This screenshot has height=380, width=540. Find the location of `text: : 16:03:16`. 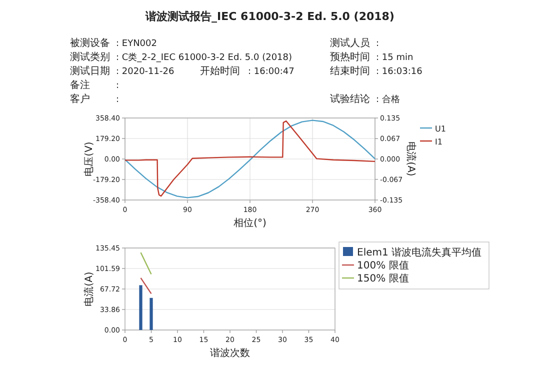

text: : 16:03:16 is located at coordinates (399, 72).